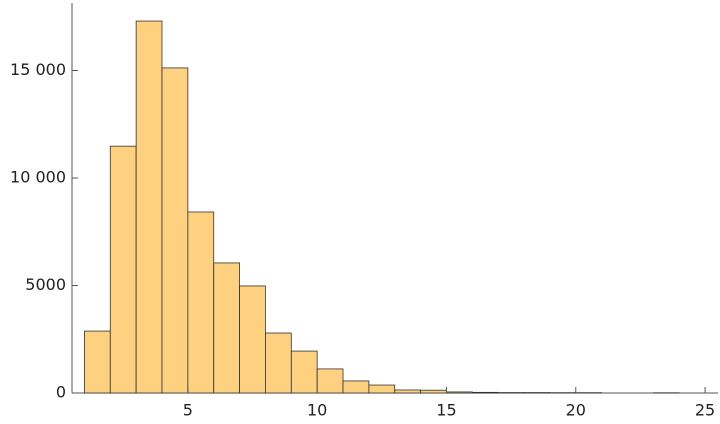 Image resolution: width=720 pixels, height=424 pixels. Describe the element at coordinates (446, 410) in the screenshot. I see `x-tick-label: 15` at that location.